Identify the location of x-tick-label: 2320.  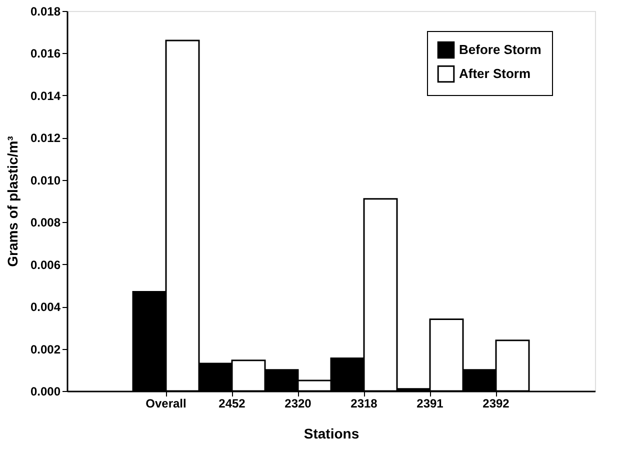
(298, 403).